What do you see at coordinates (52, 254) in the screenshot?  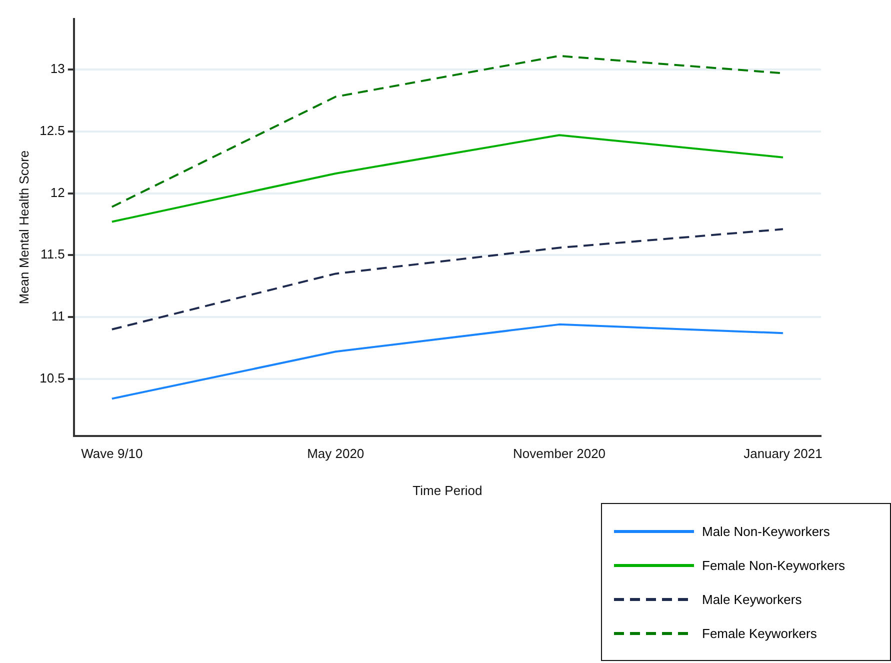 I see `y-tick-label: 11.5` at bounding box center [52, 254].